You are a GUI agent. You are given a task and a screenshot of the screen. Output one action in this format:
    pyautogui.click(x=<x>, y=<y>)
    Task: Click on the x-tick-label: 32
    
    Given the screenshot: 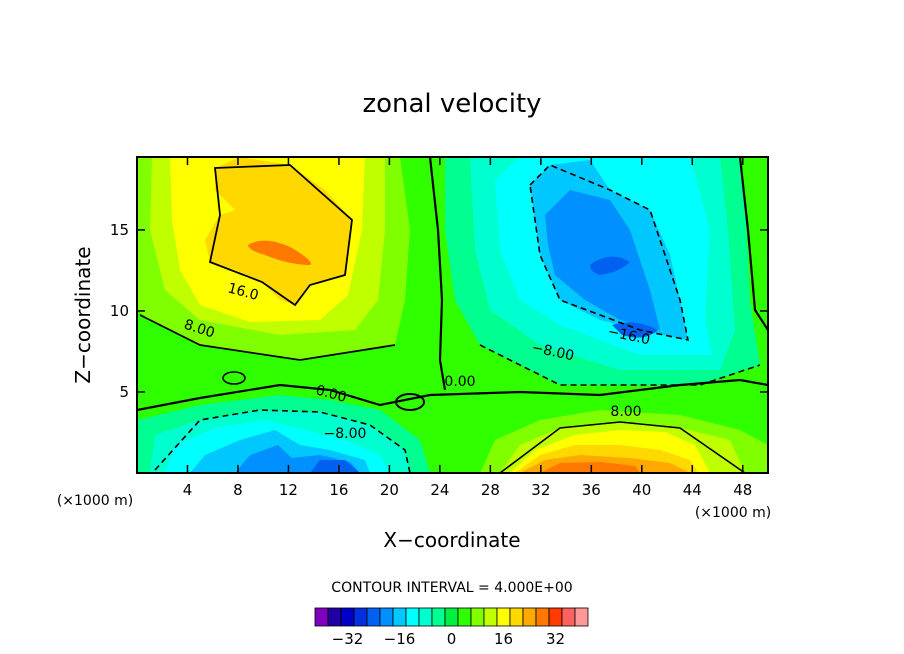 What is the action you would take?
    pyautogui.click(x=540, y=490)
    